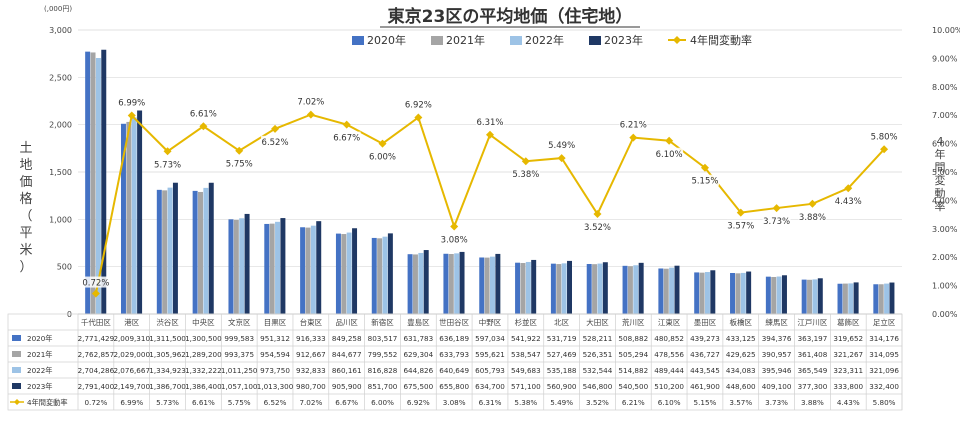 The height and width of the screenshot is (430, 960). Describe the element at coordinates (239, 322) in the screenshot. I see `category-label: 文京区` at that location.